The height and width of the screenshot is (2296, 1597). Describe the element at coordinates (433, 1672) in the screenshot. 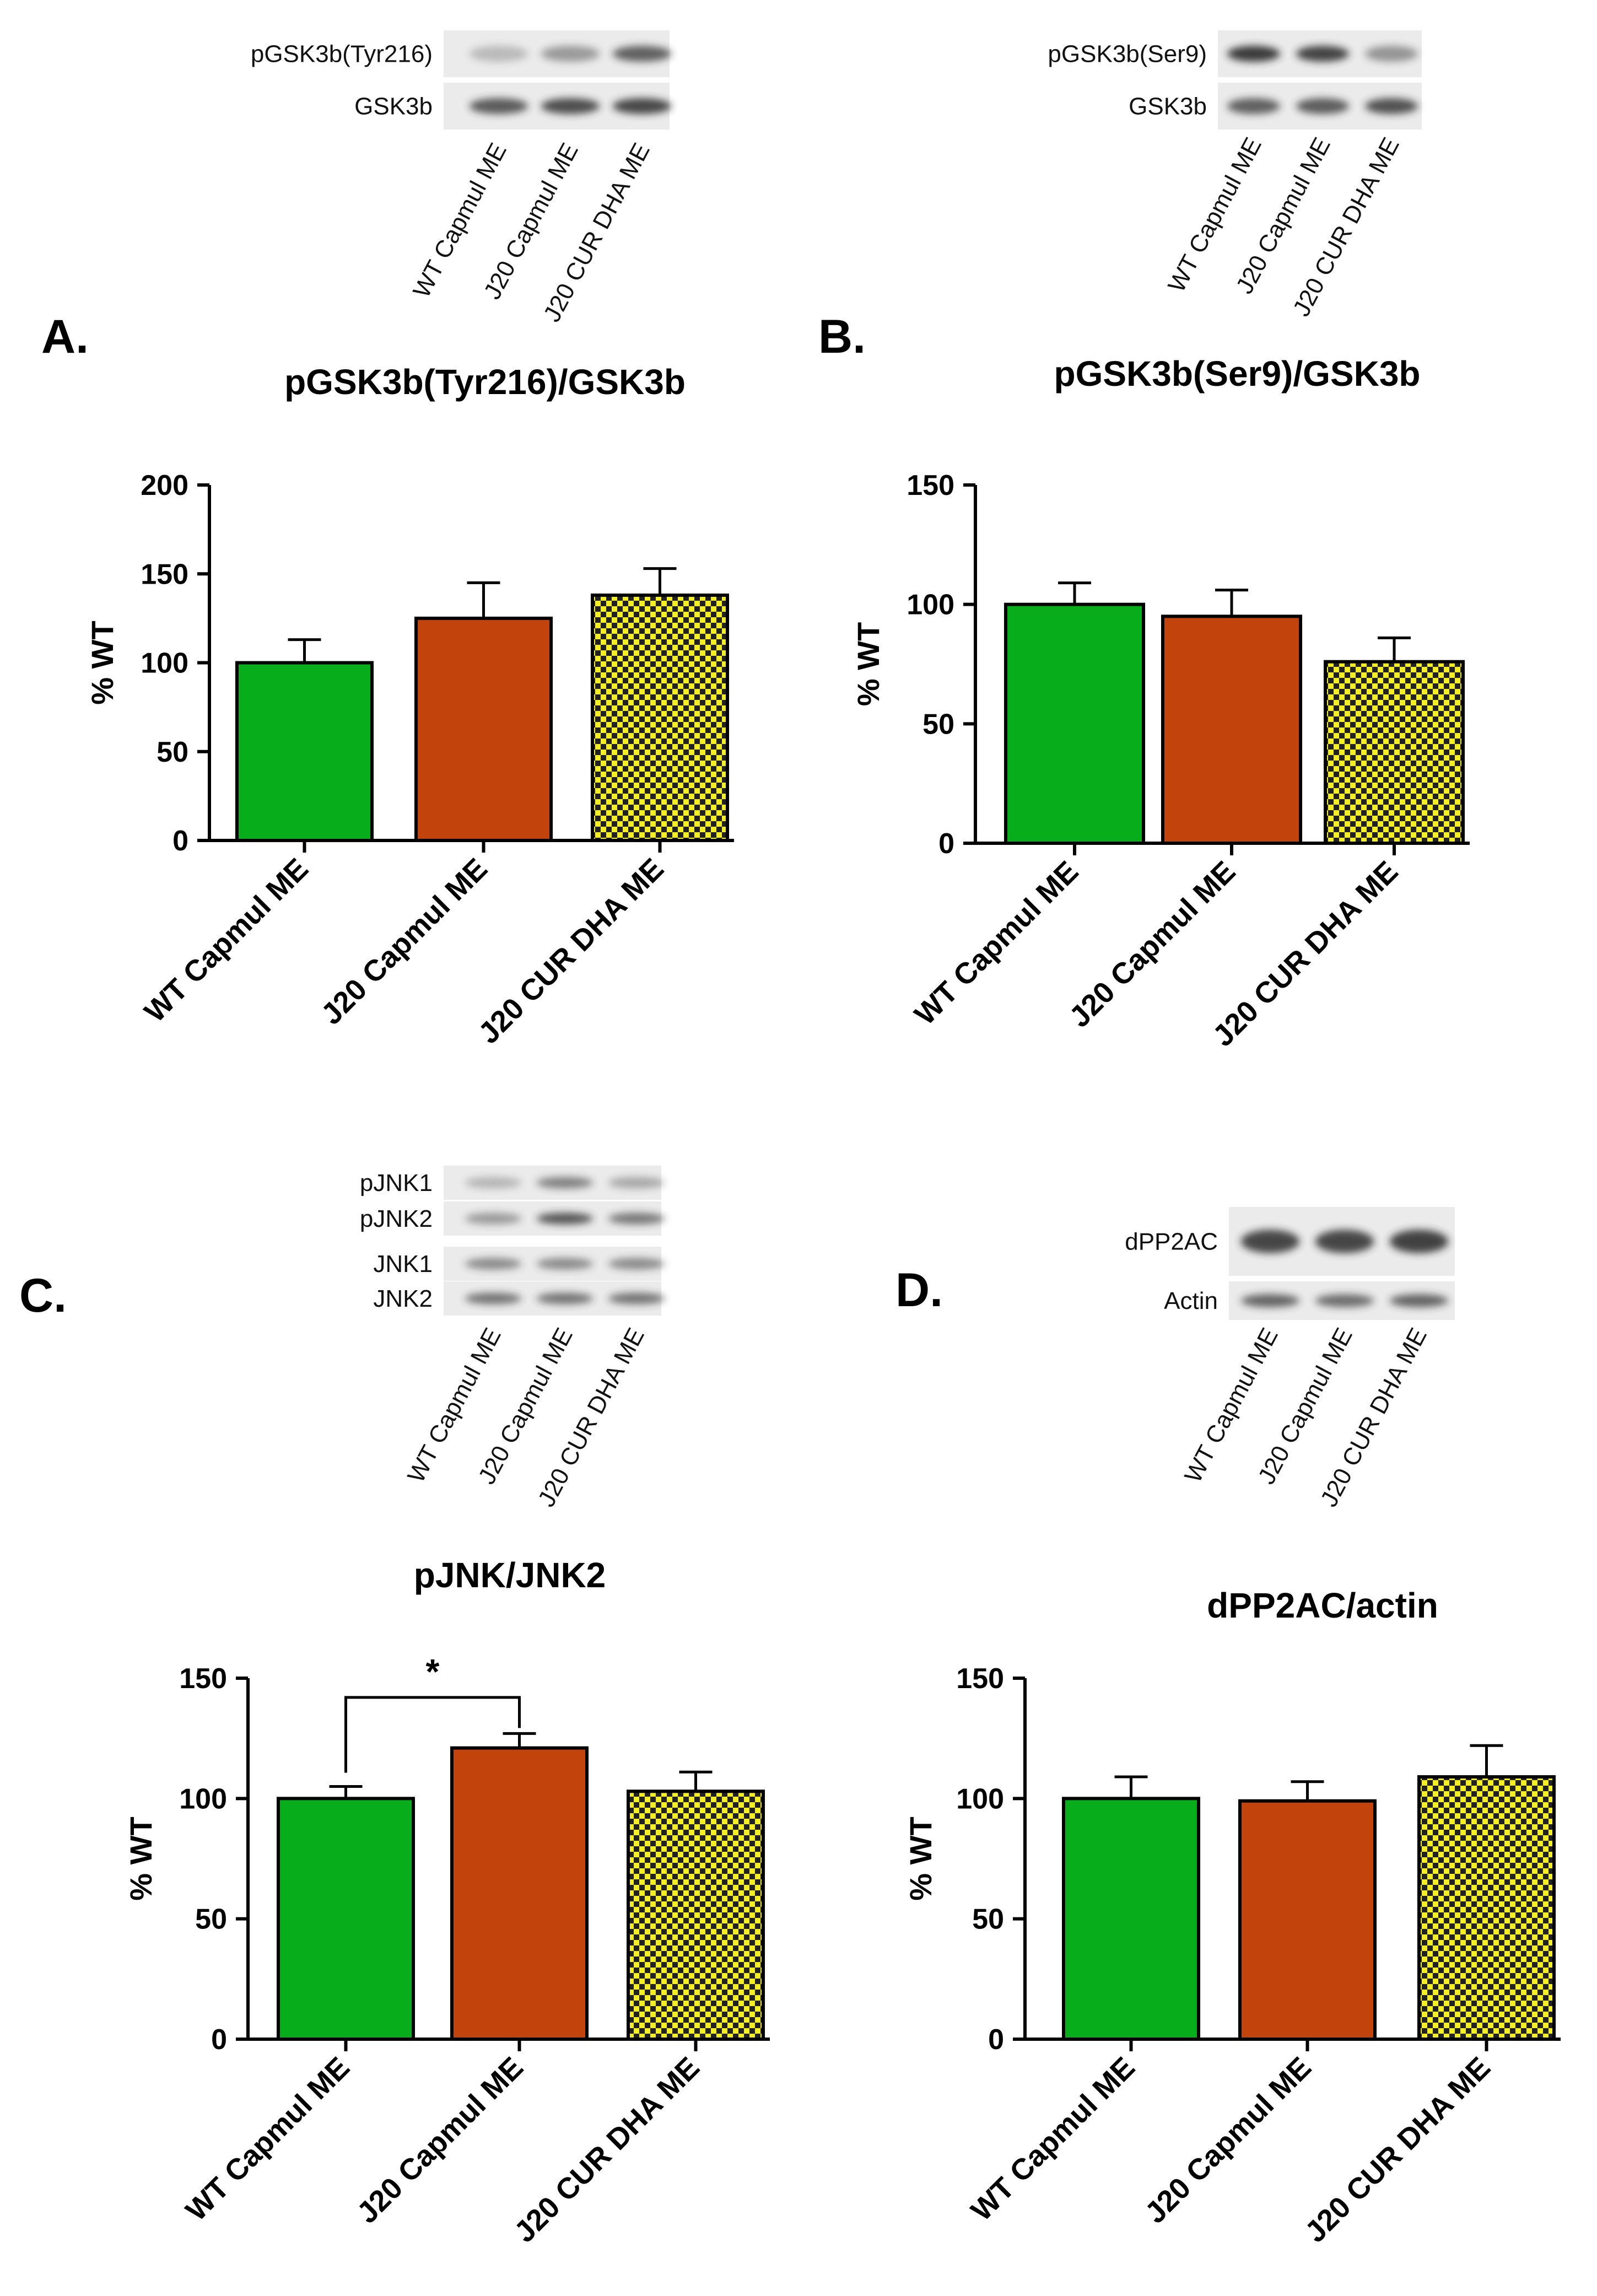

I see `significance-marker: *` at that location.